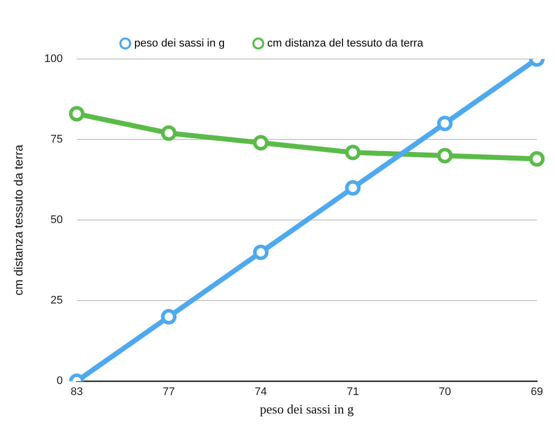  I want to click on y-tick-label: 50, so click(56, 220).